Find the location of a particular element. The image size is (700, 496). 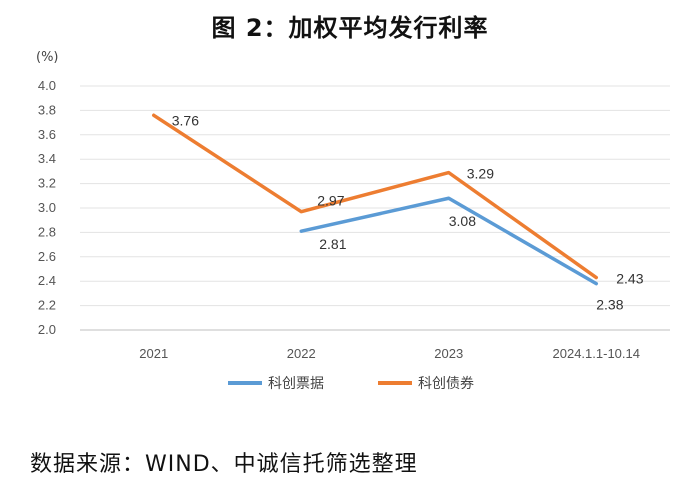

y-tick-3.2: 3.2 is located at coordinates (47, 183).